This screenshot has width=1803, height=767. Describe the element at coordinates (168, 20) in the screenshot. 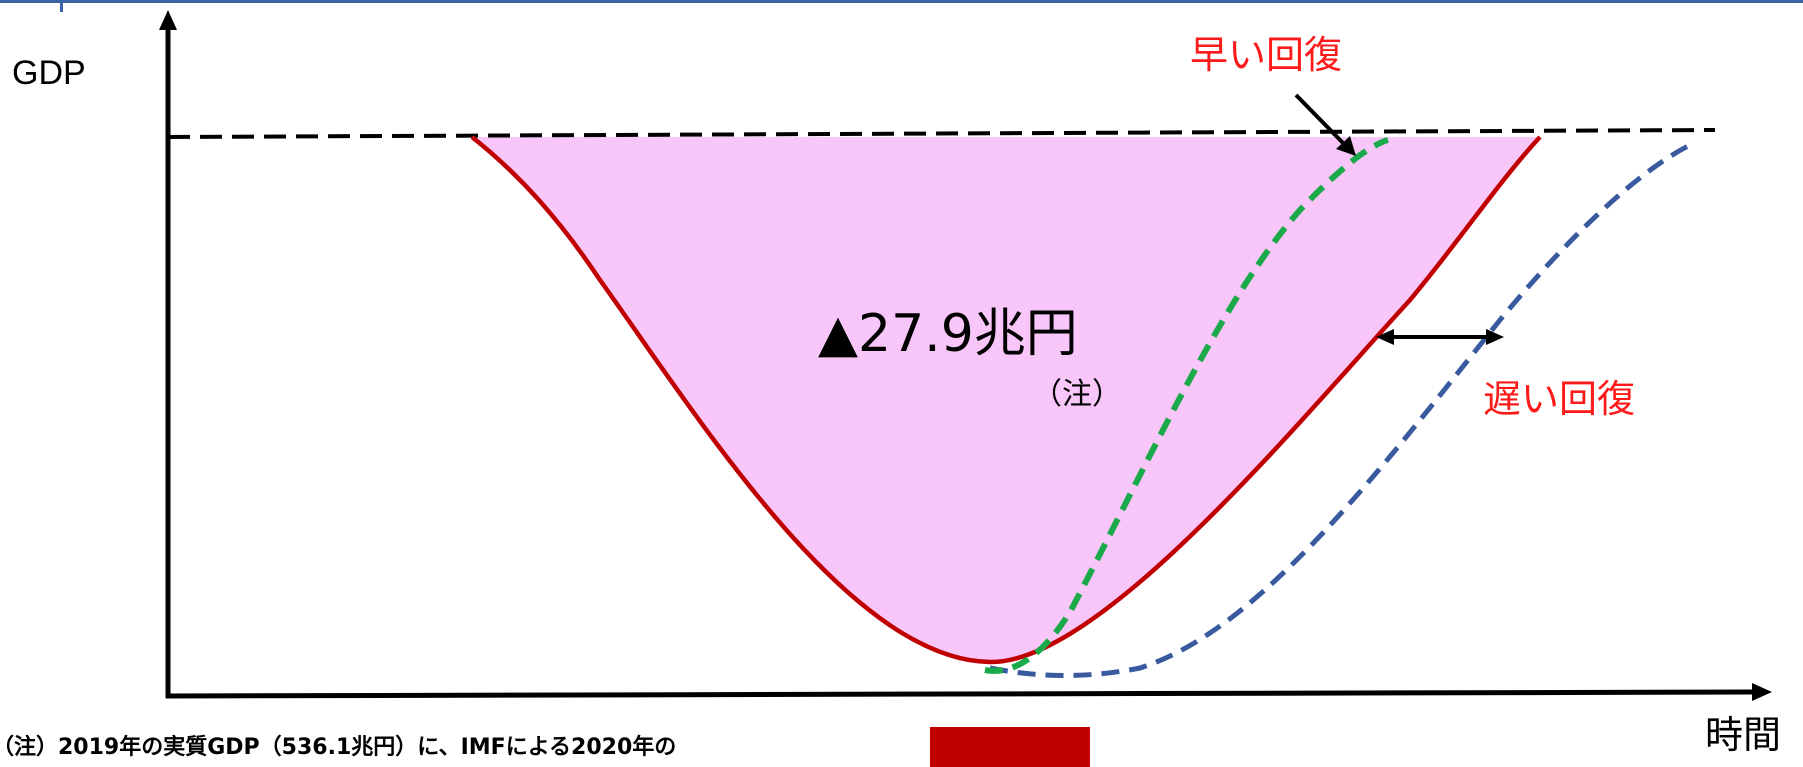

I see `y-axis-arrowhead` at that location.